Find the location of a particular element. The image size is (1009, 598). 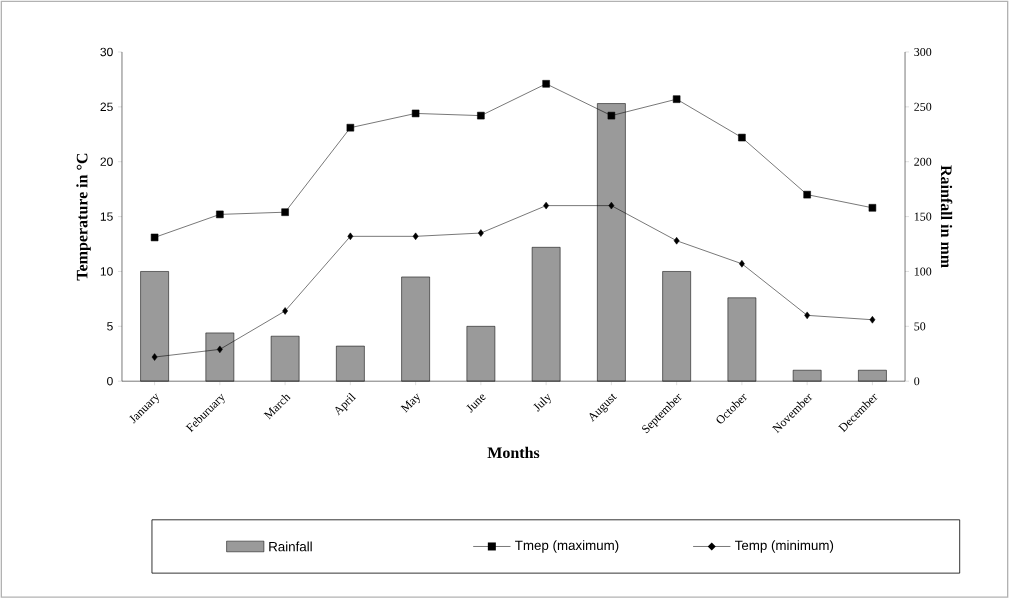

legend-label: Tmep (maximum) is located at coordinates (567, 546).